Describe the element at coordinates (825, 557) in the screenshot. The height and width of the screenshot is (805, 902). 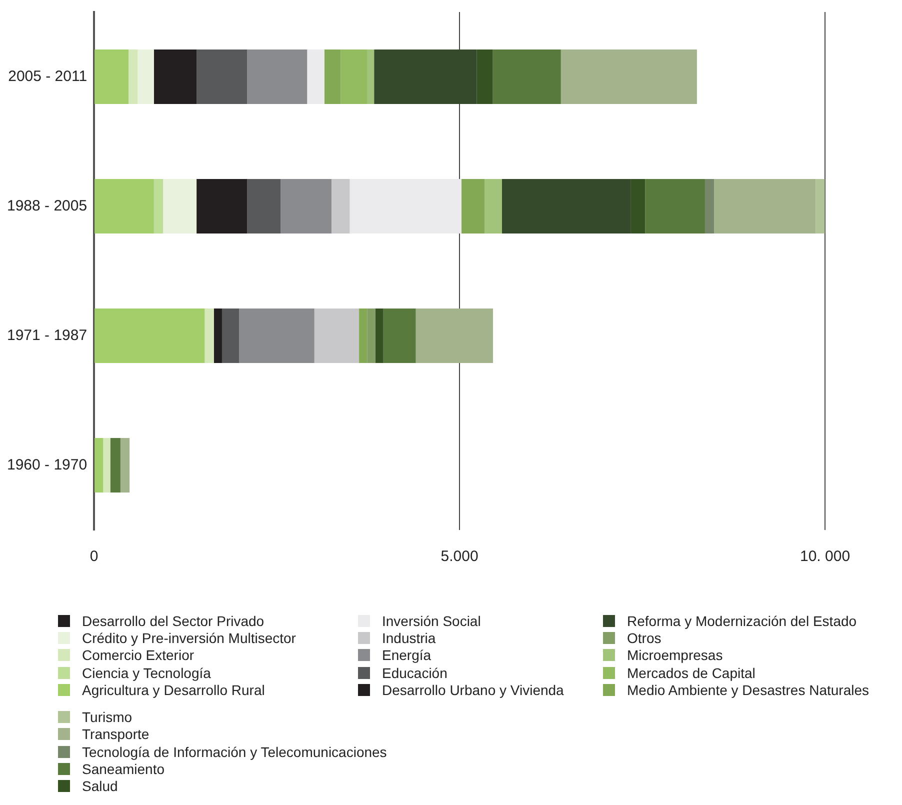
I see `x-tick-label: 10. 000` at that location.